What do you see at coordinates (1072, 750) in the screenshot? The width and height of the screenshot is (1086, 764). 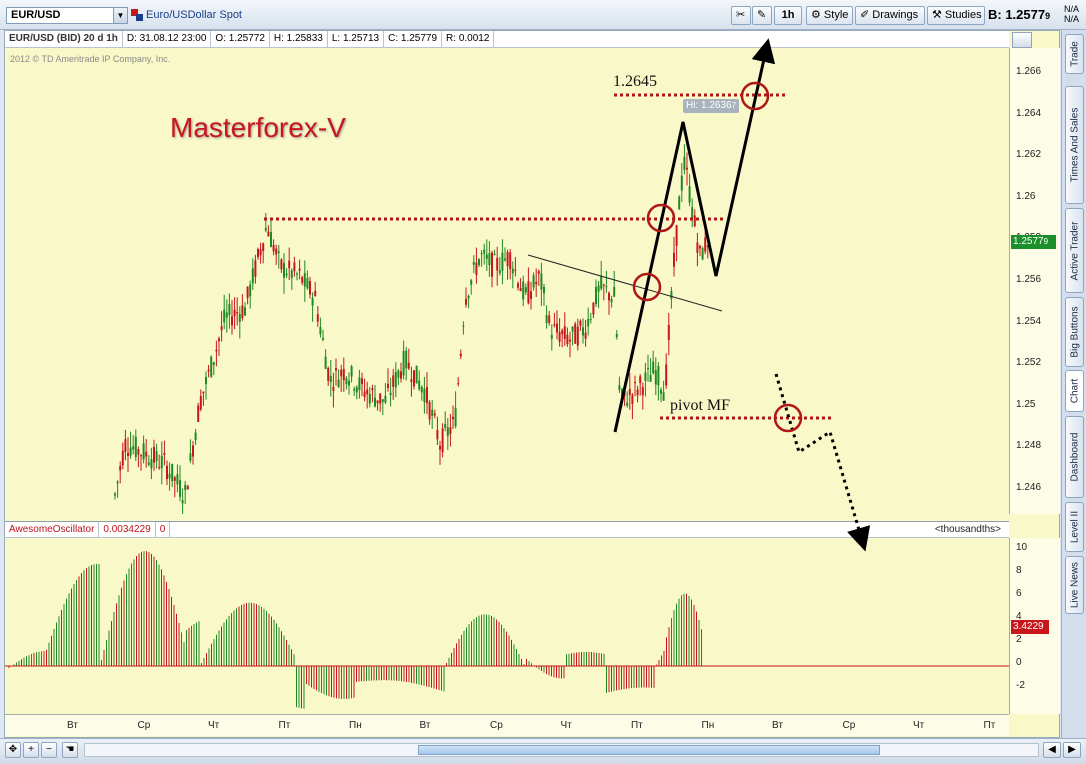 I see `scroll-right-icon: ▶` at bounding box center [1072, 750].